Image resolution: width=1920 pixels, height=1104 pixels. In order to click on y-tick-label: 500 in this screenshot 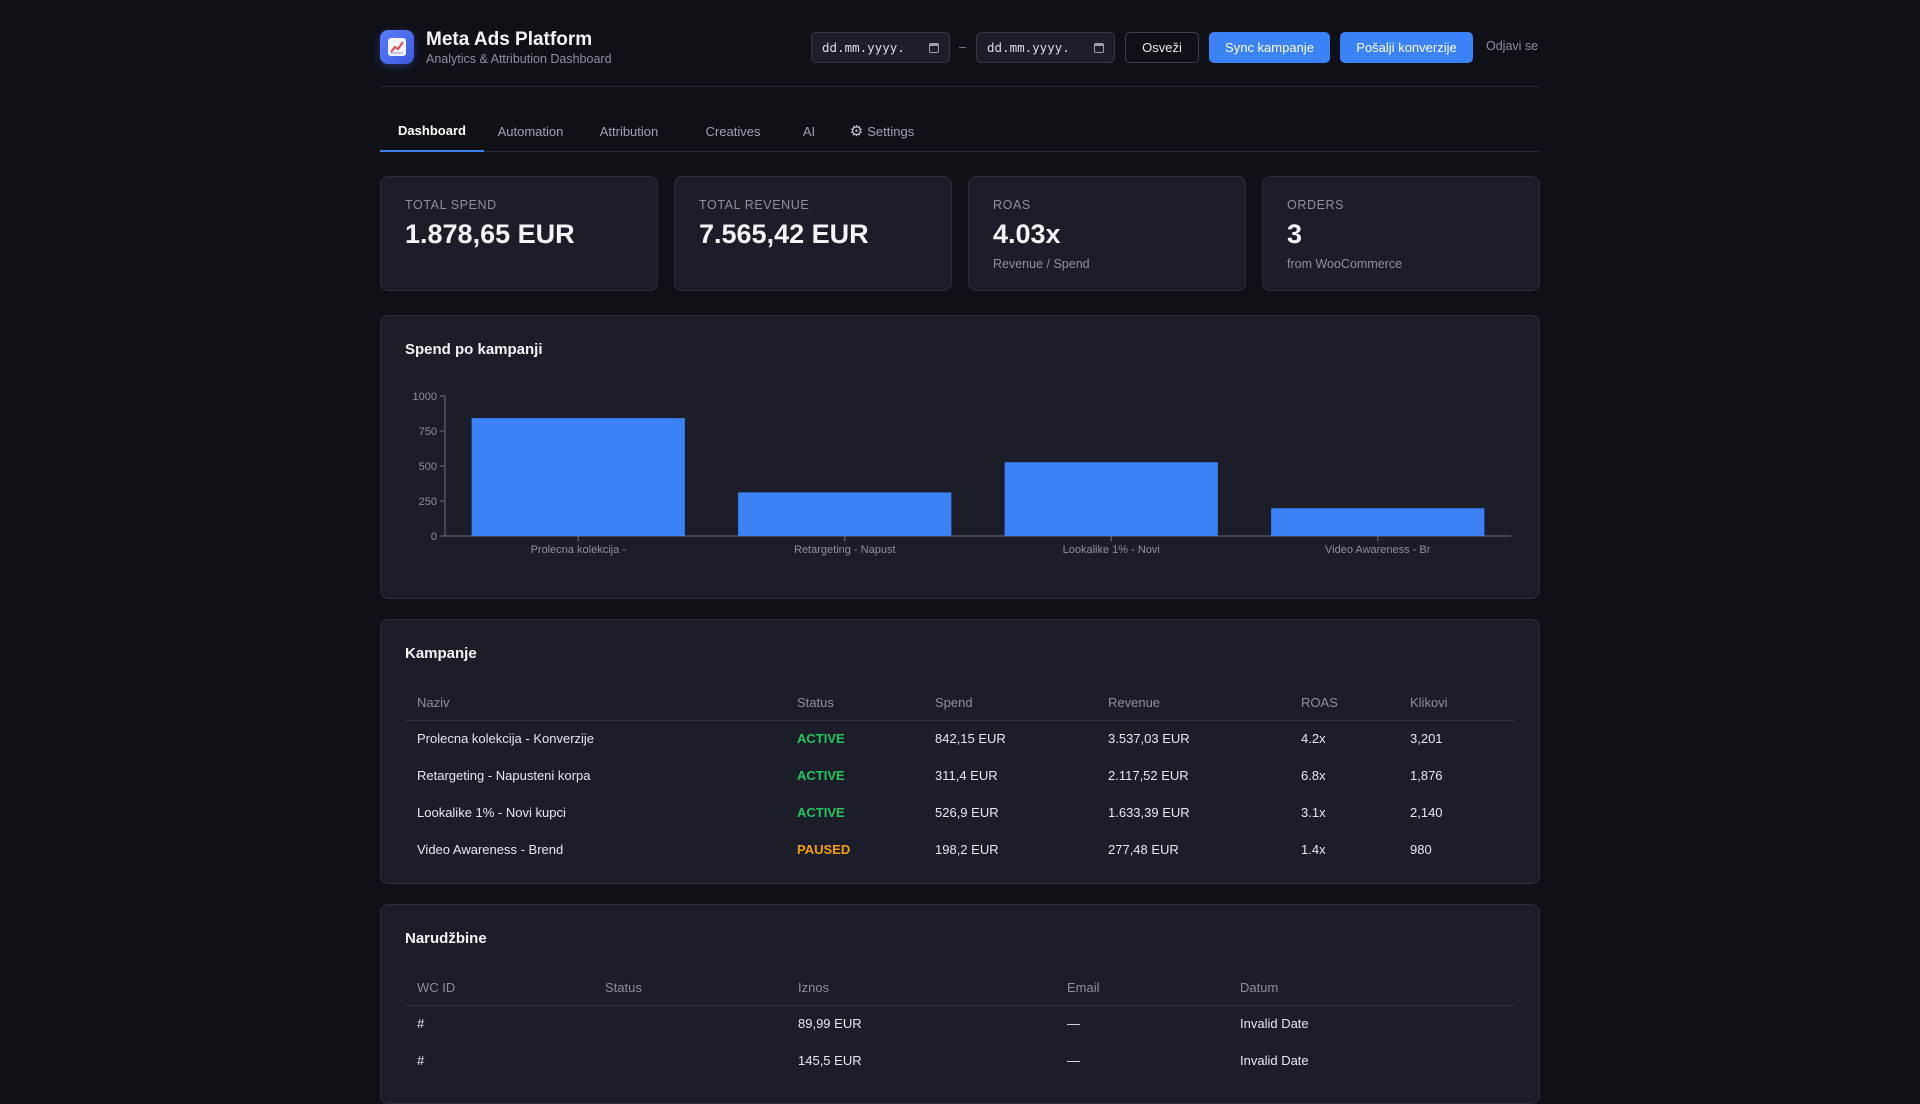, I will do `click(428, 467)`.